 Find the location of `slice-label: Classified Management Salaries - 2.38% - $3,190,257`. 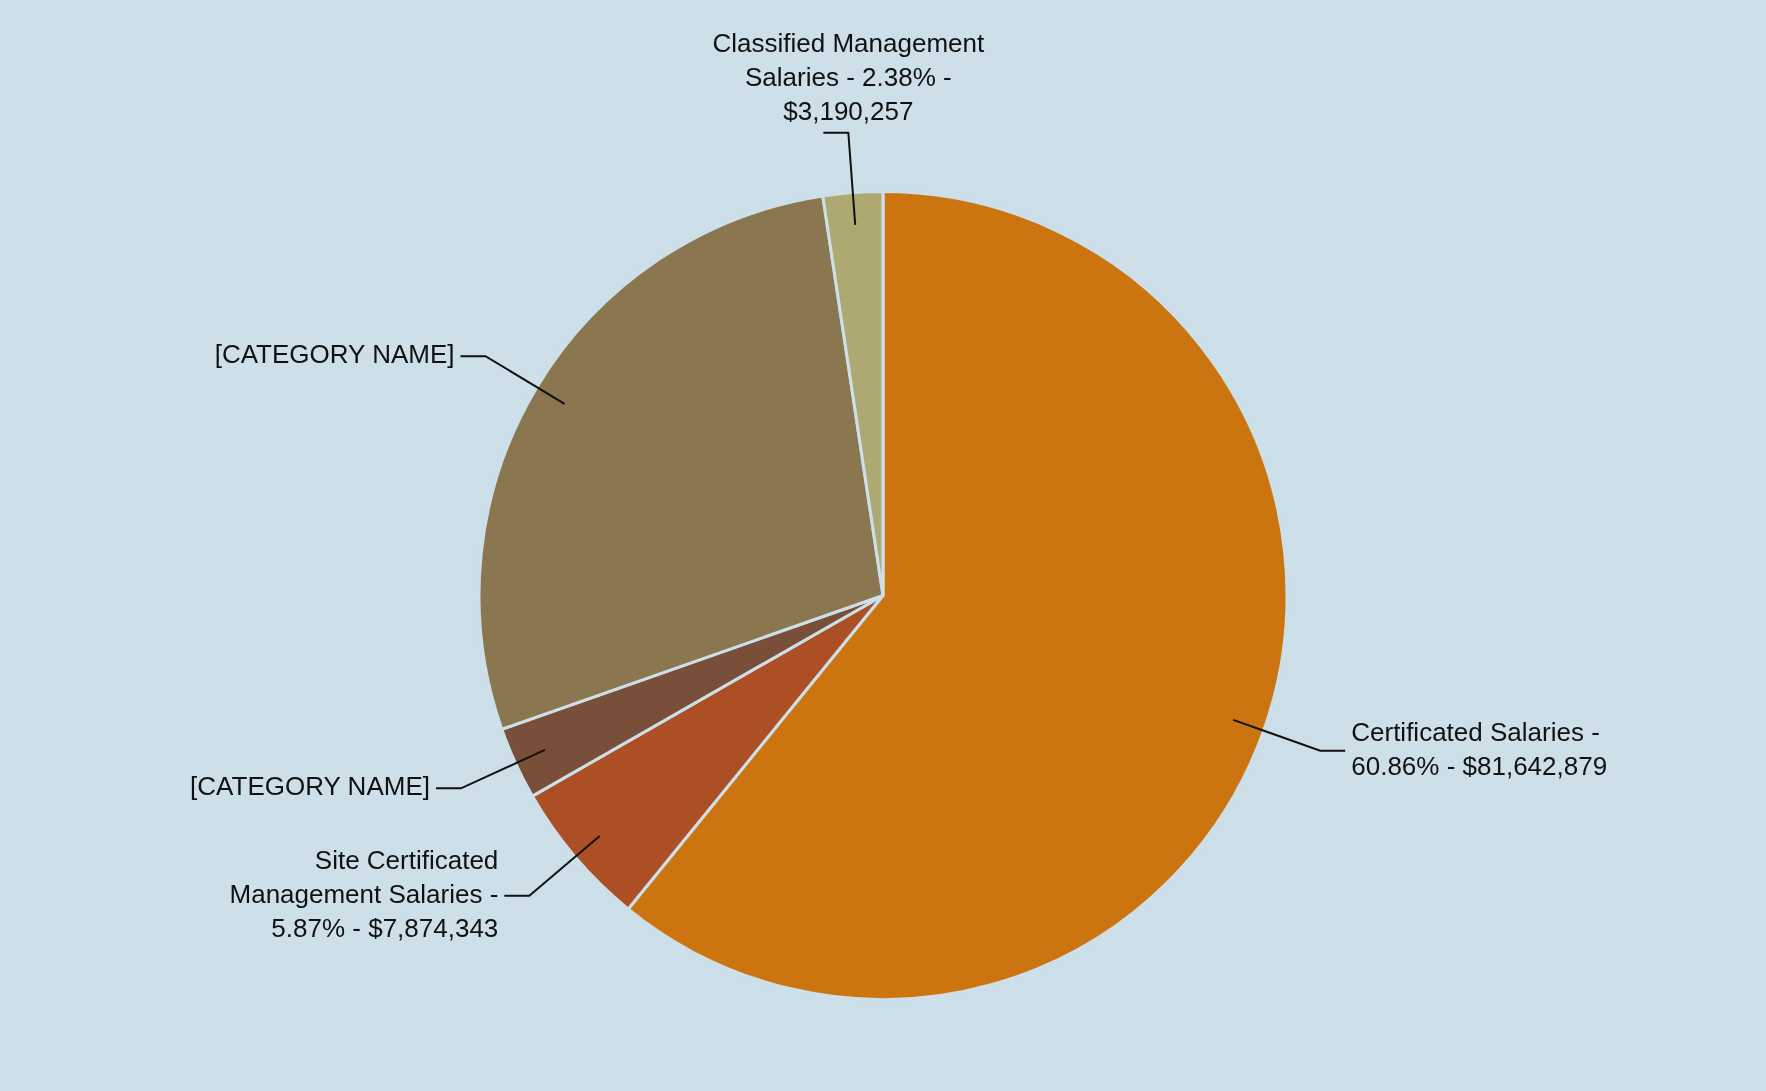

slice-label: Classified Management Salaries - 2.38% - $3,190,257 is located at coordinates (848, 76).